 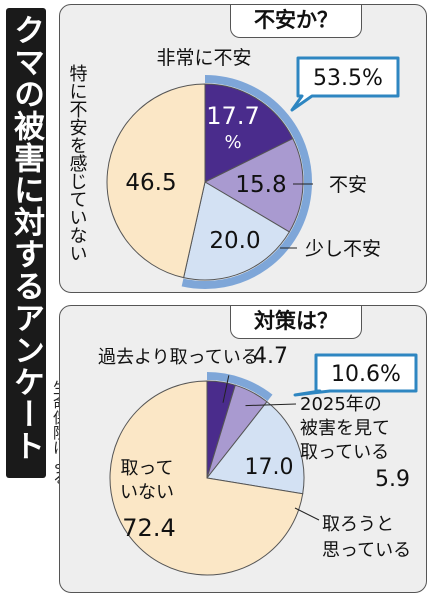 I want to click on measures-value-1: 5.9, so click(x=392, y=479).